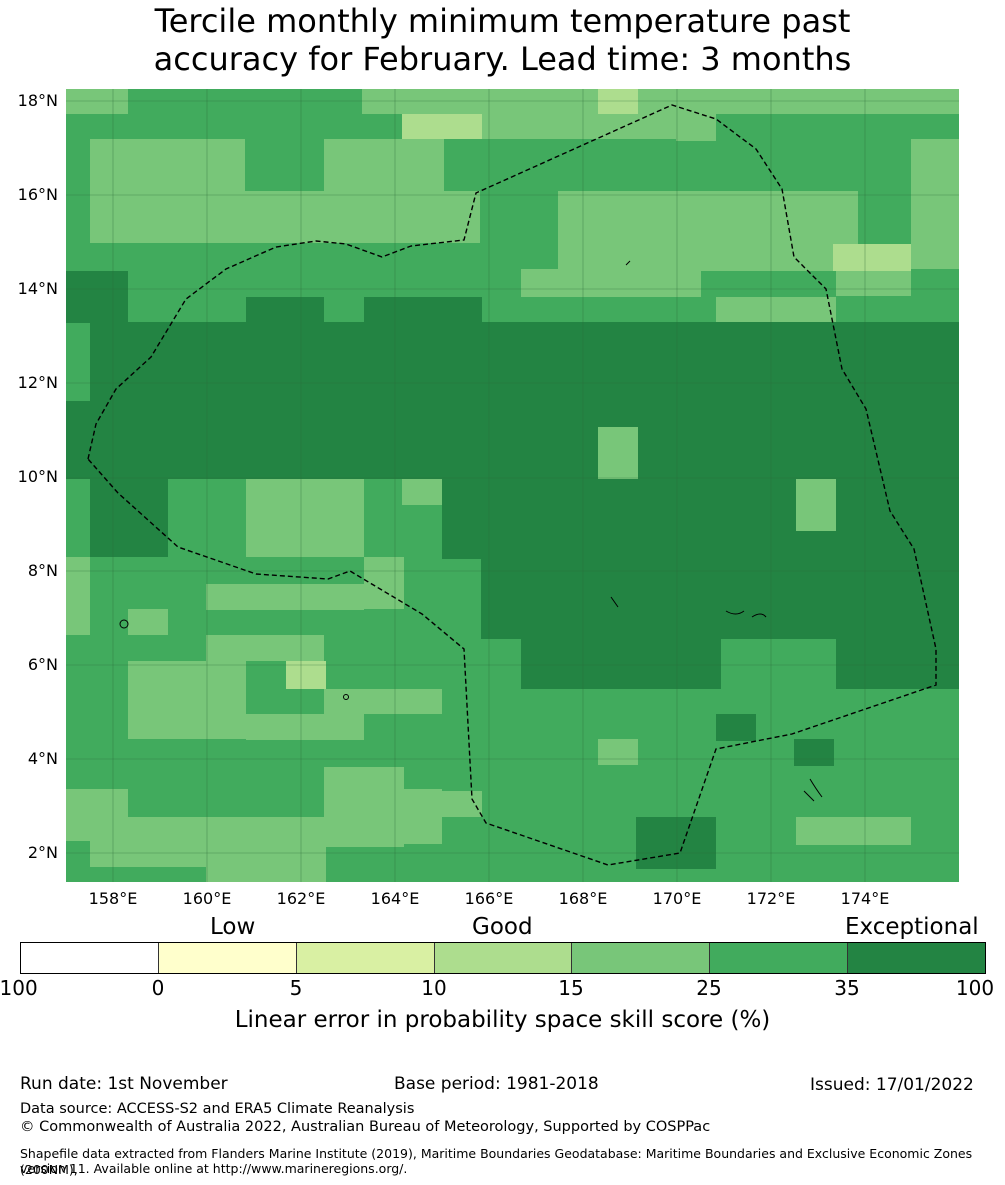  I want to click on category-good: Good, so click(502, 927).